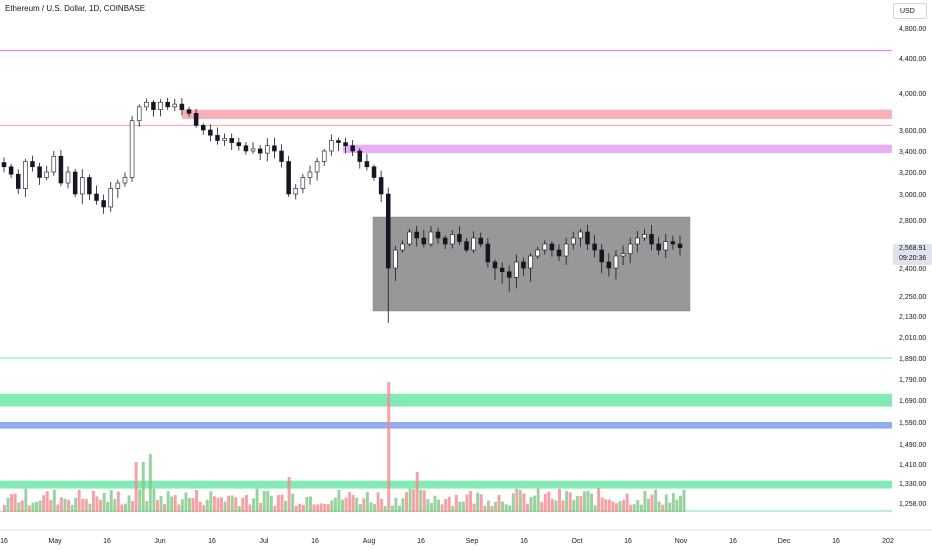 This screenshot has width=932, height=550. Describe the element at coordinates (910, 11) in the screenshot. I see `currency-button: USD` at that location.